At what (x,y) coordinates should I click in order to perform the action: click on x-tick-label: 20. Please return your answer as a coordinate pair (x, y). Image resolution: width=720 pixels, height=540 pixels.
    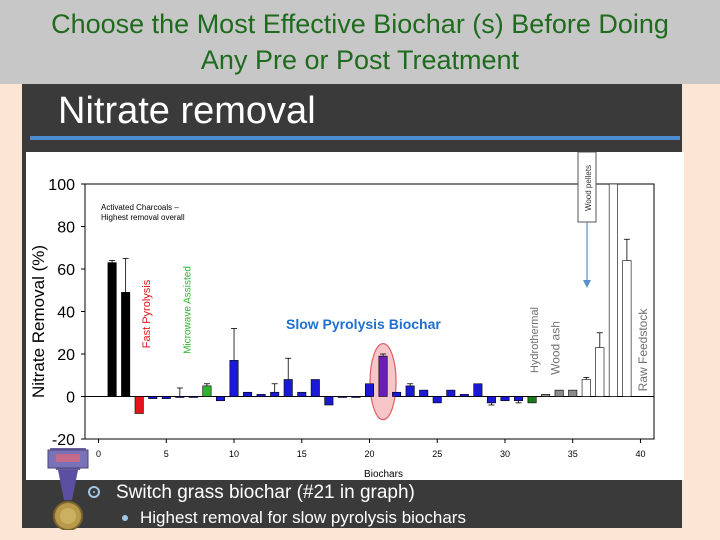
    Looking at the image, I should click on (369, 454).